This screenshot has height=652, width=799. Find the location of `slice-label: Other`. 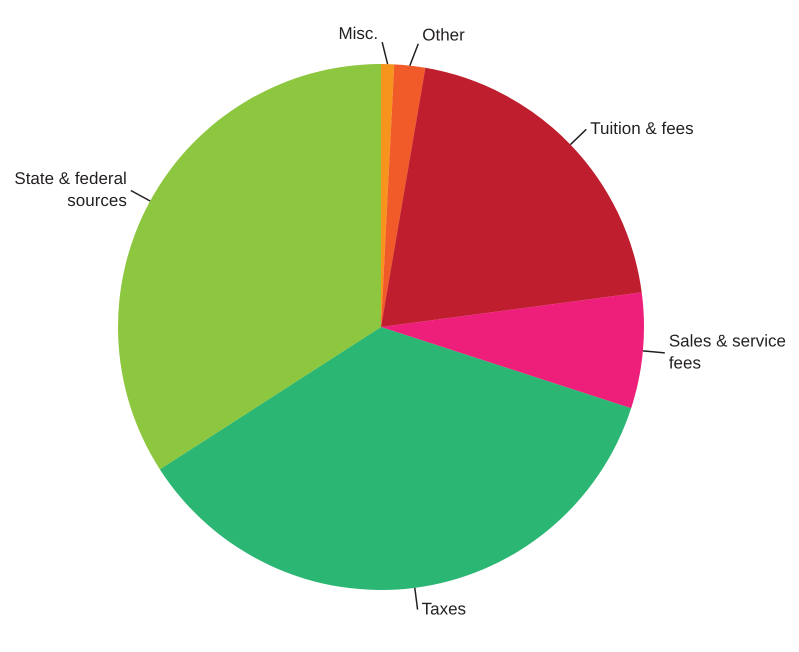

slice-label: Other is located at coordinates (444, 34).